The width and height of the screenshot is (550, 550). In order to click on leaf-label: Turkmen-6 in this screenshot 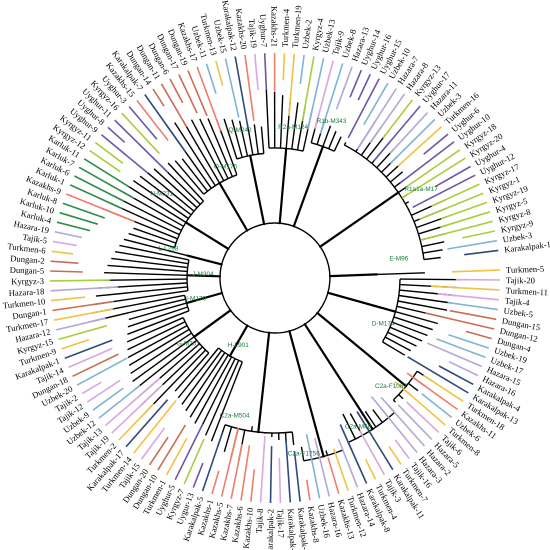, I will do `click(27, 248)`.